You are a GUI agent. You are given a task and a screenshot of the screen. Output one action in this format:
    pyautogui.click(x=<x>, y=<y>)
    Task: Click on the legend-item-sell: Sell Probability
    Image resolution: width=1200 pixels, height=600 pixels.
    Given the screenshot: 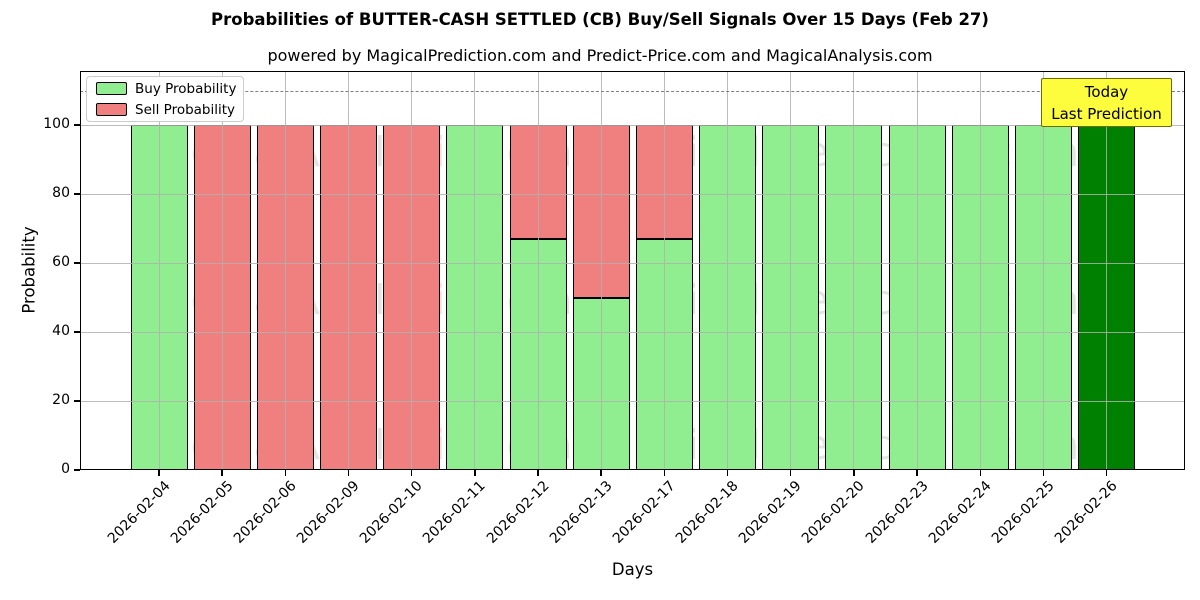 What is the action you would take?
    pyautogui.click(x=169, y=110)
    